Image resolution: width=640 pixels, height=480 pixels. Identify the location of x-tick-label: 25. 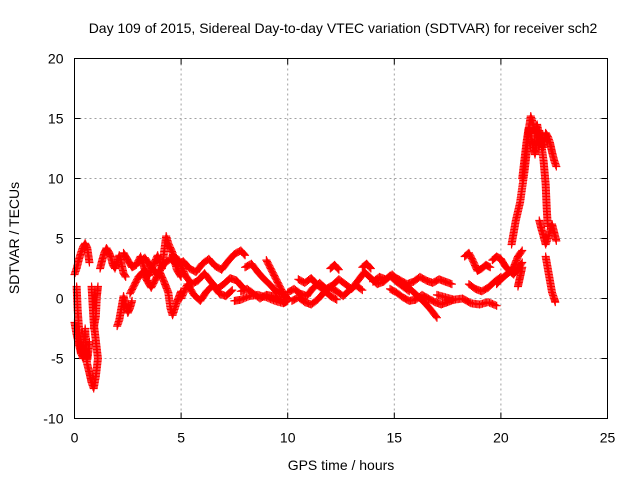
(608, 438).